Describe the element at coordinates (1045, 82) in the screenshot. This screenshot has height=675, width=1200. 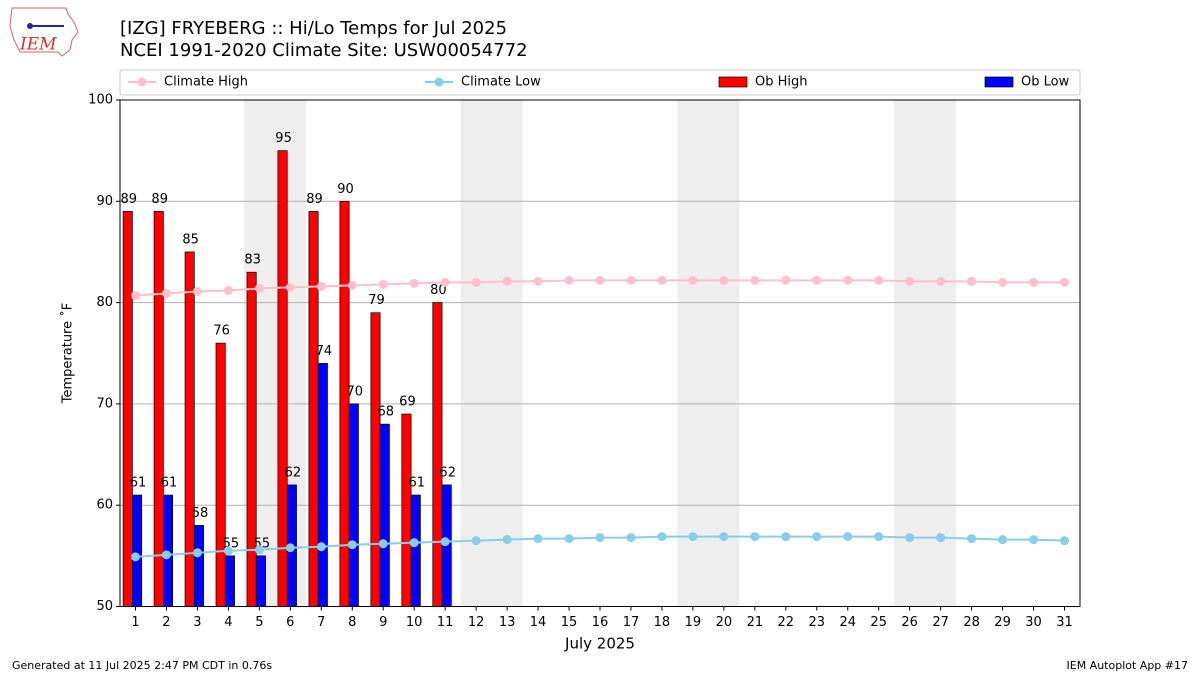
I see `legend-label: Ob Low` at that location.